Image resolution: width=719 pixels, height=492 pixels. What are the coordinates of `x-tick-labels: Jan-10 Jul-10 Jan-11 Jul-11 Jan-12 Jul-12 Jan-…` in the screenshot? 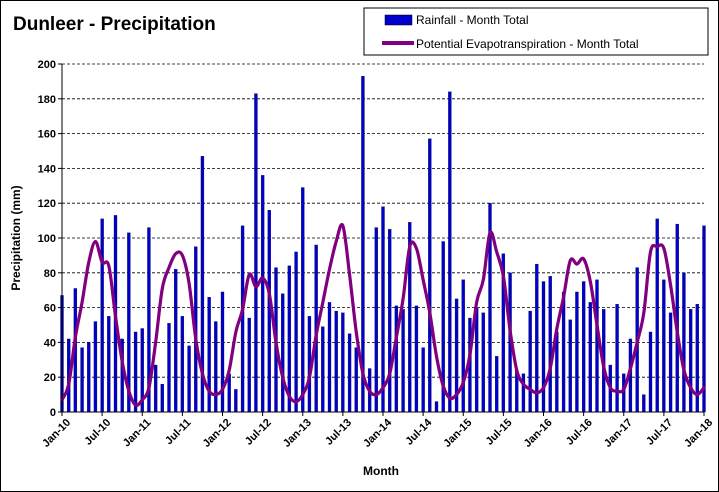 It's located at (377, 433).